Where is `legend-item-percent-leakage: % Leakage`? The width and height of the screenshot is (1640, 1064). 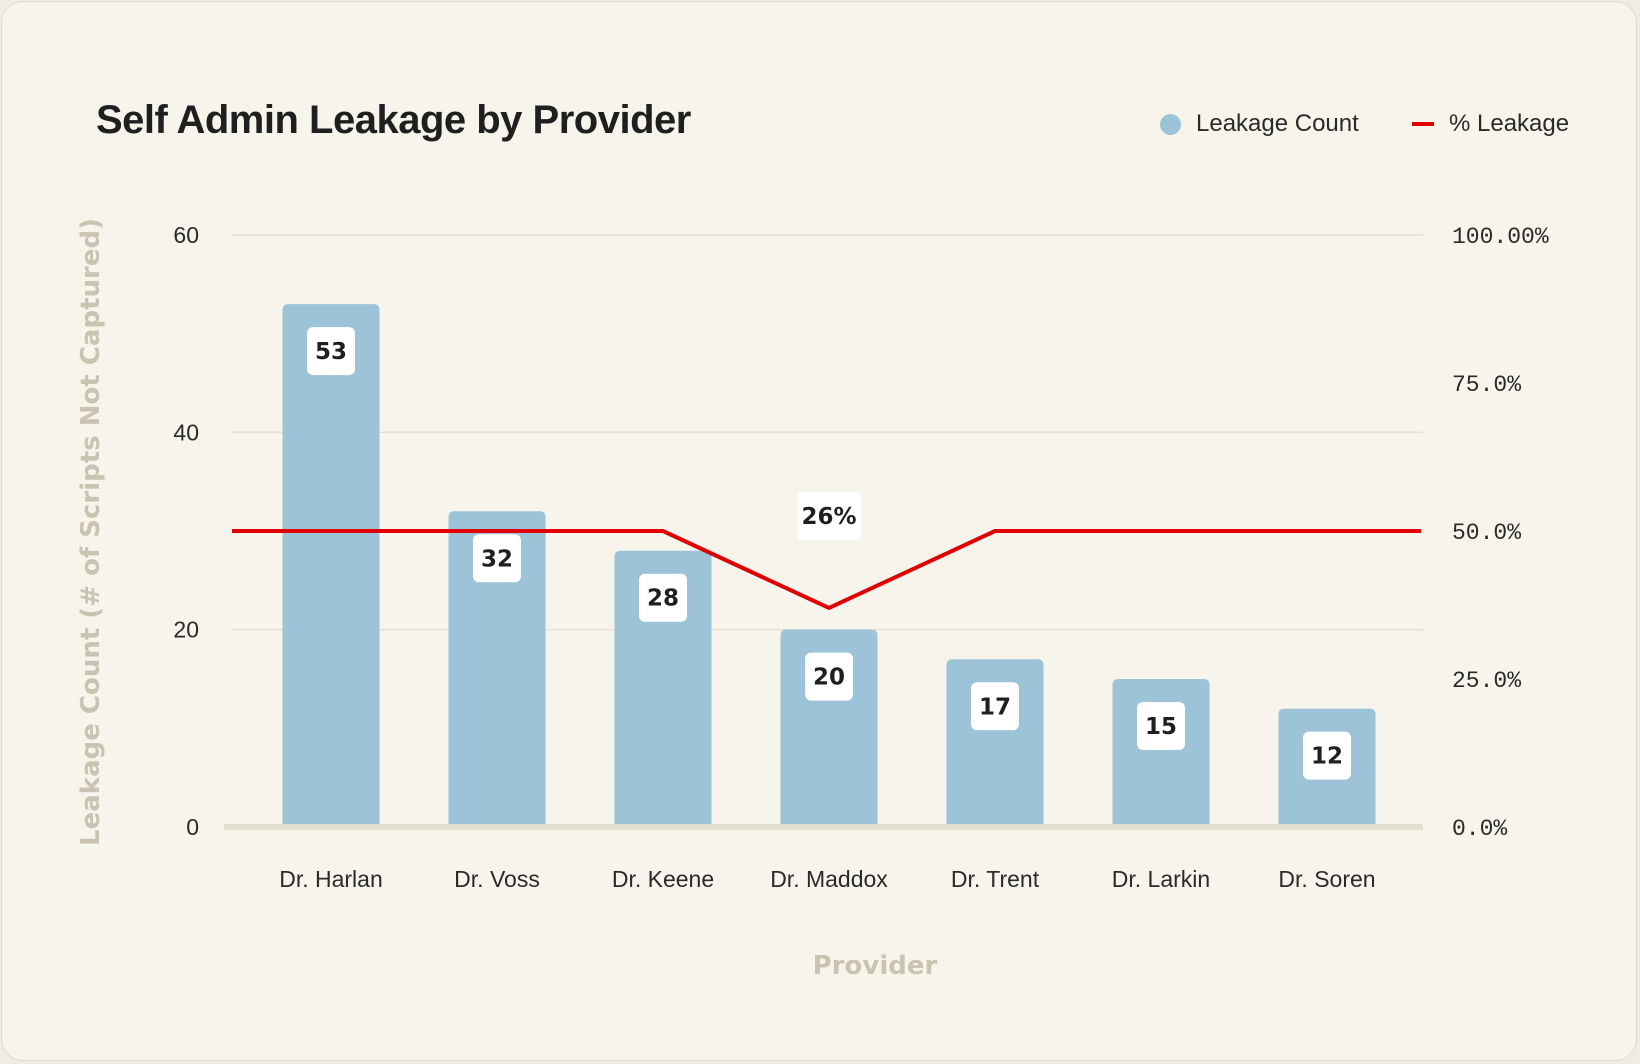
legend-item-percent-leakage: % Leakage is located at coordinates (1490, 124).